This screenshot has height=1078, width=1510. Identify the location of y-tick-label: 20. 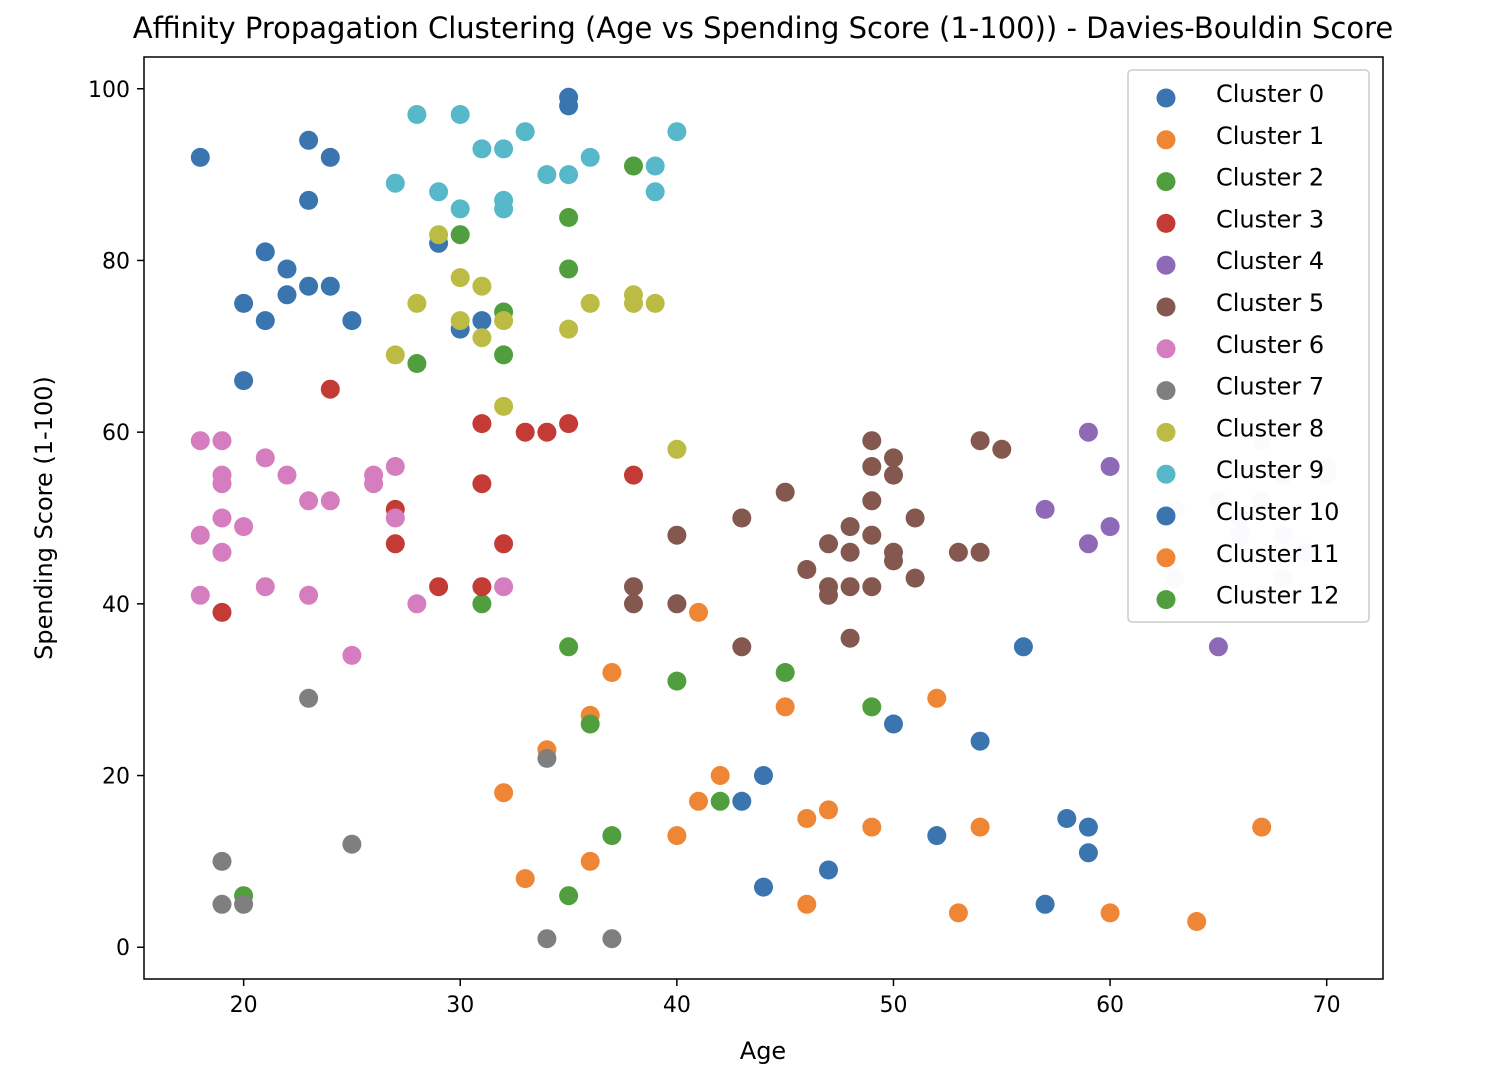
(116, 777).